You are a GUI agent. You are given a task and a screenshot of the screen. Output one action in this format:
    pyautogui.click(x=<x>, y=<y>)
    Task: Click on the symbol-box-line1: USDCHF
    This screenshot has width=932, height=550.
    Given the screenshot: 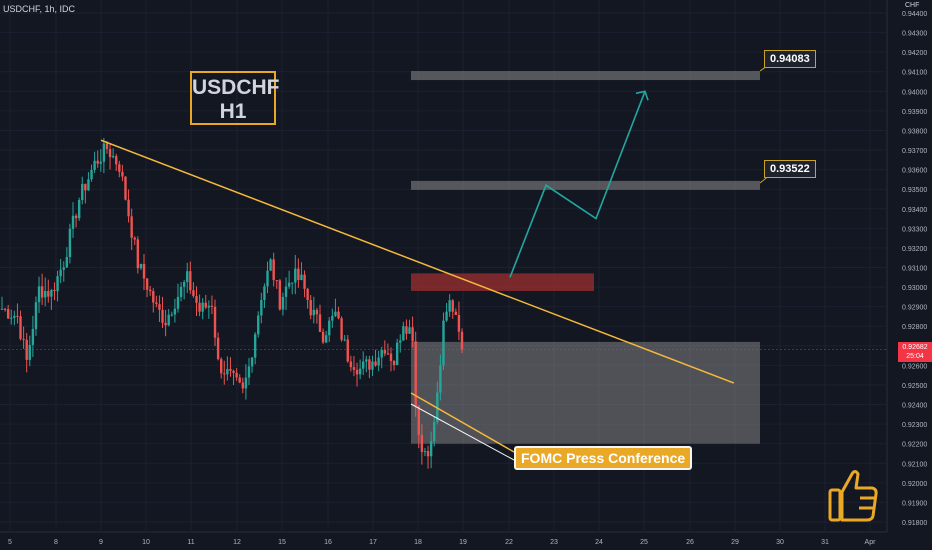 What is the action you would take?
    pyautogui.click(x=236, y=87)
    